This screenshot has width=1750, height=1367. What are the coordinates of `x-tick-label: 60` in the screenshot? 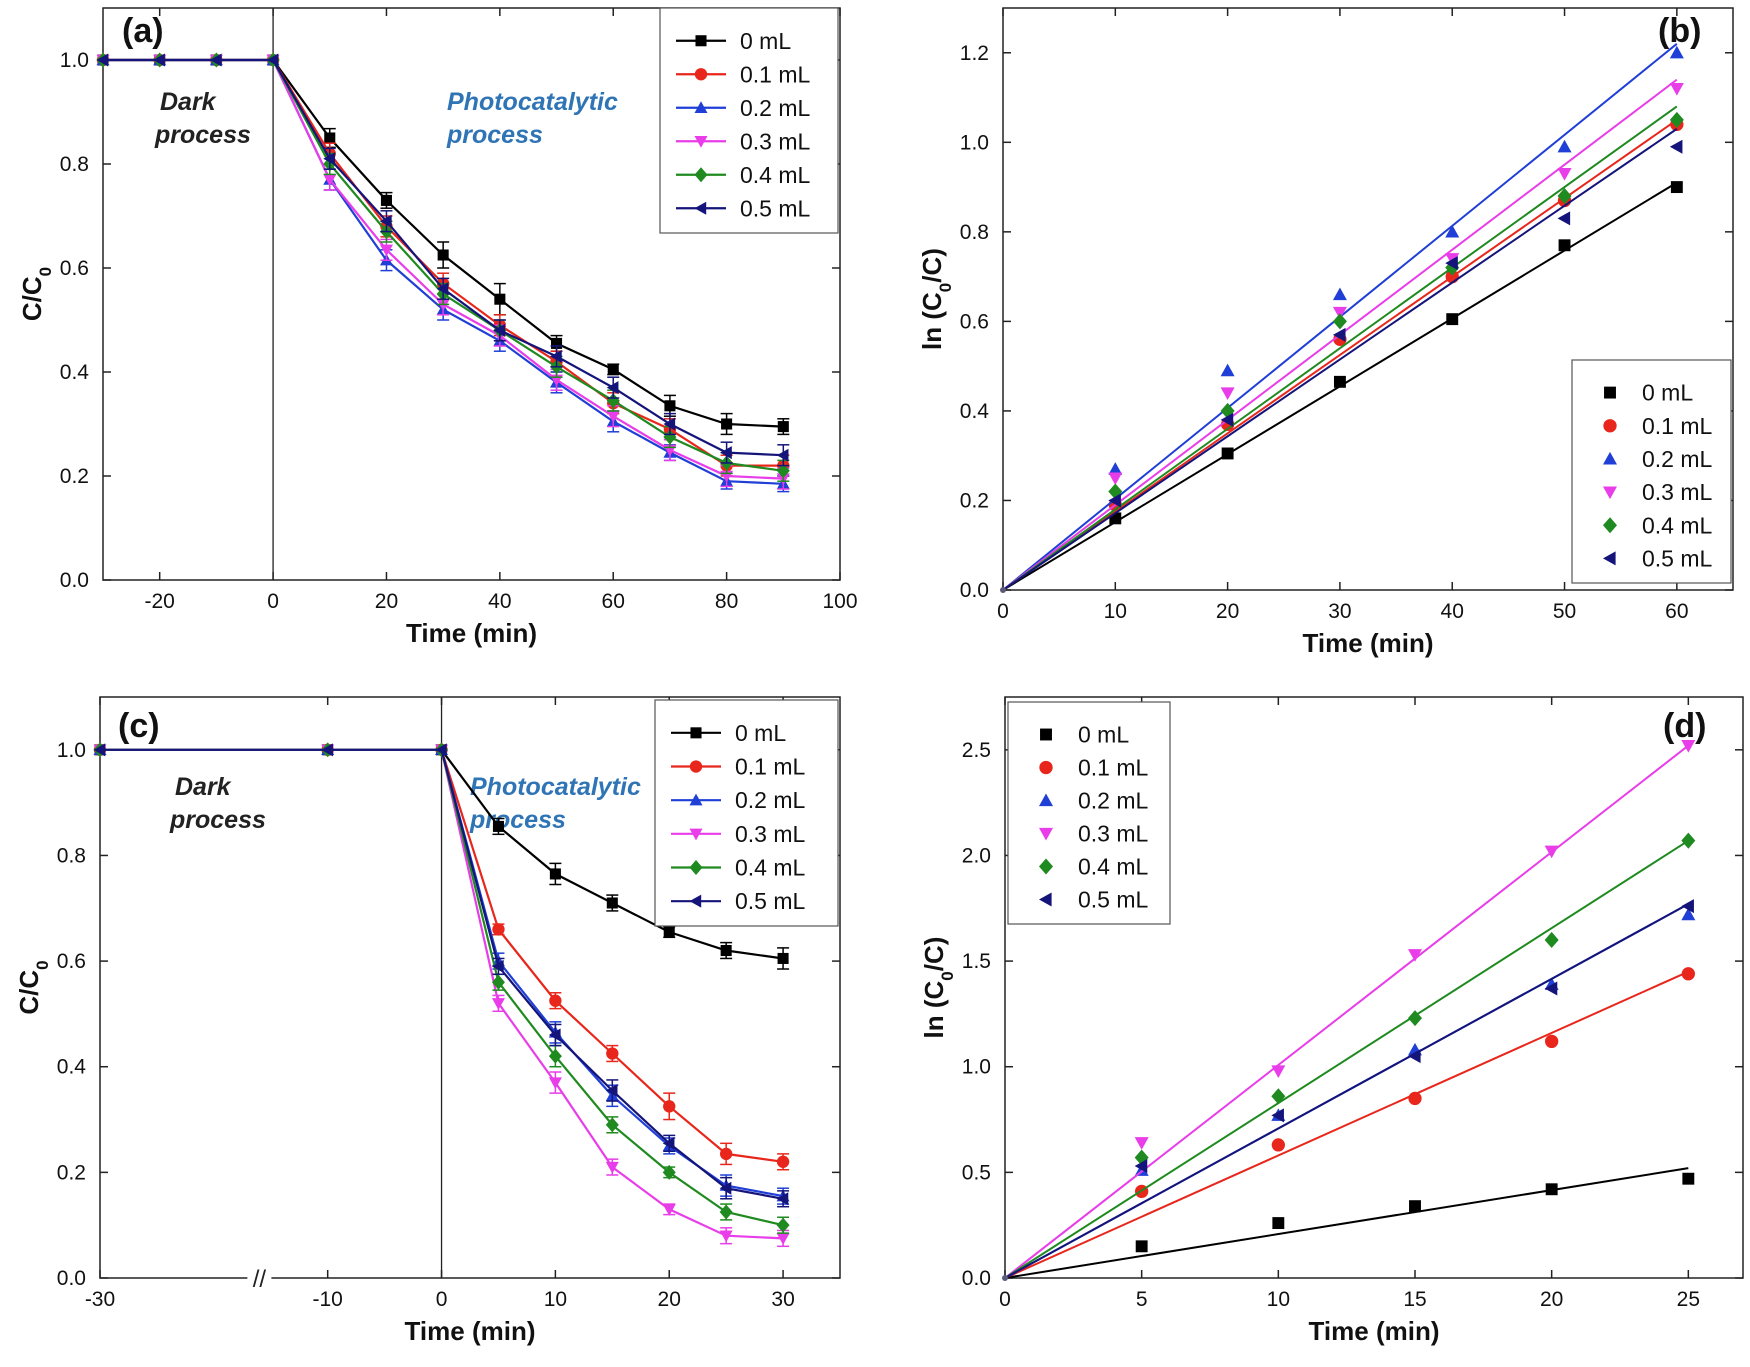 It's located at (613, 601).